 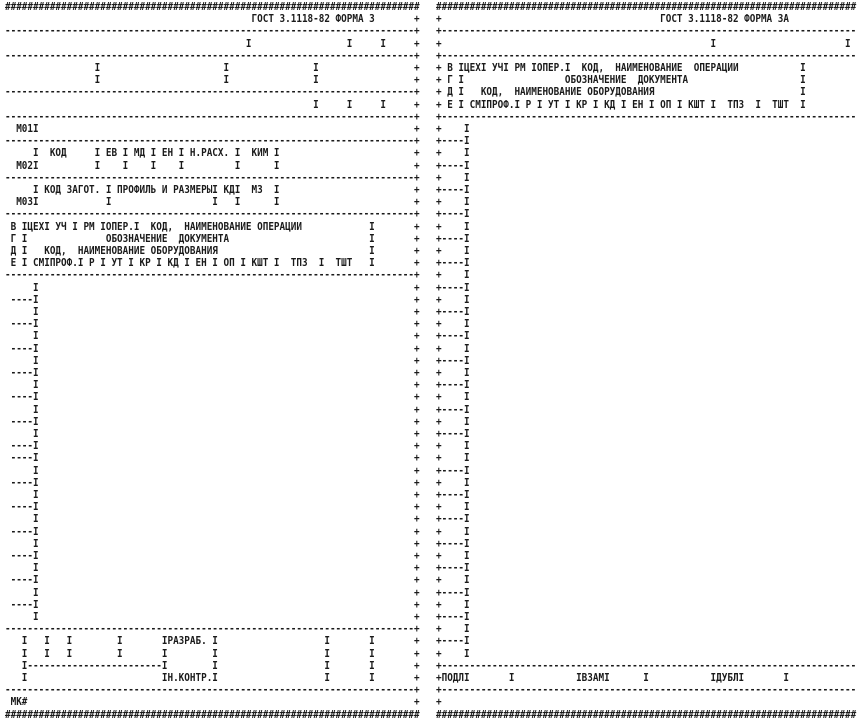 I want to click on form-line: + ГОСТ 3.1118-82 ФОРМА 3А, so click(x=612, y=19).